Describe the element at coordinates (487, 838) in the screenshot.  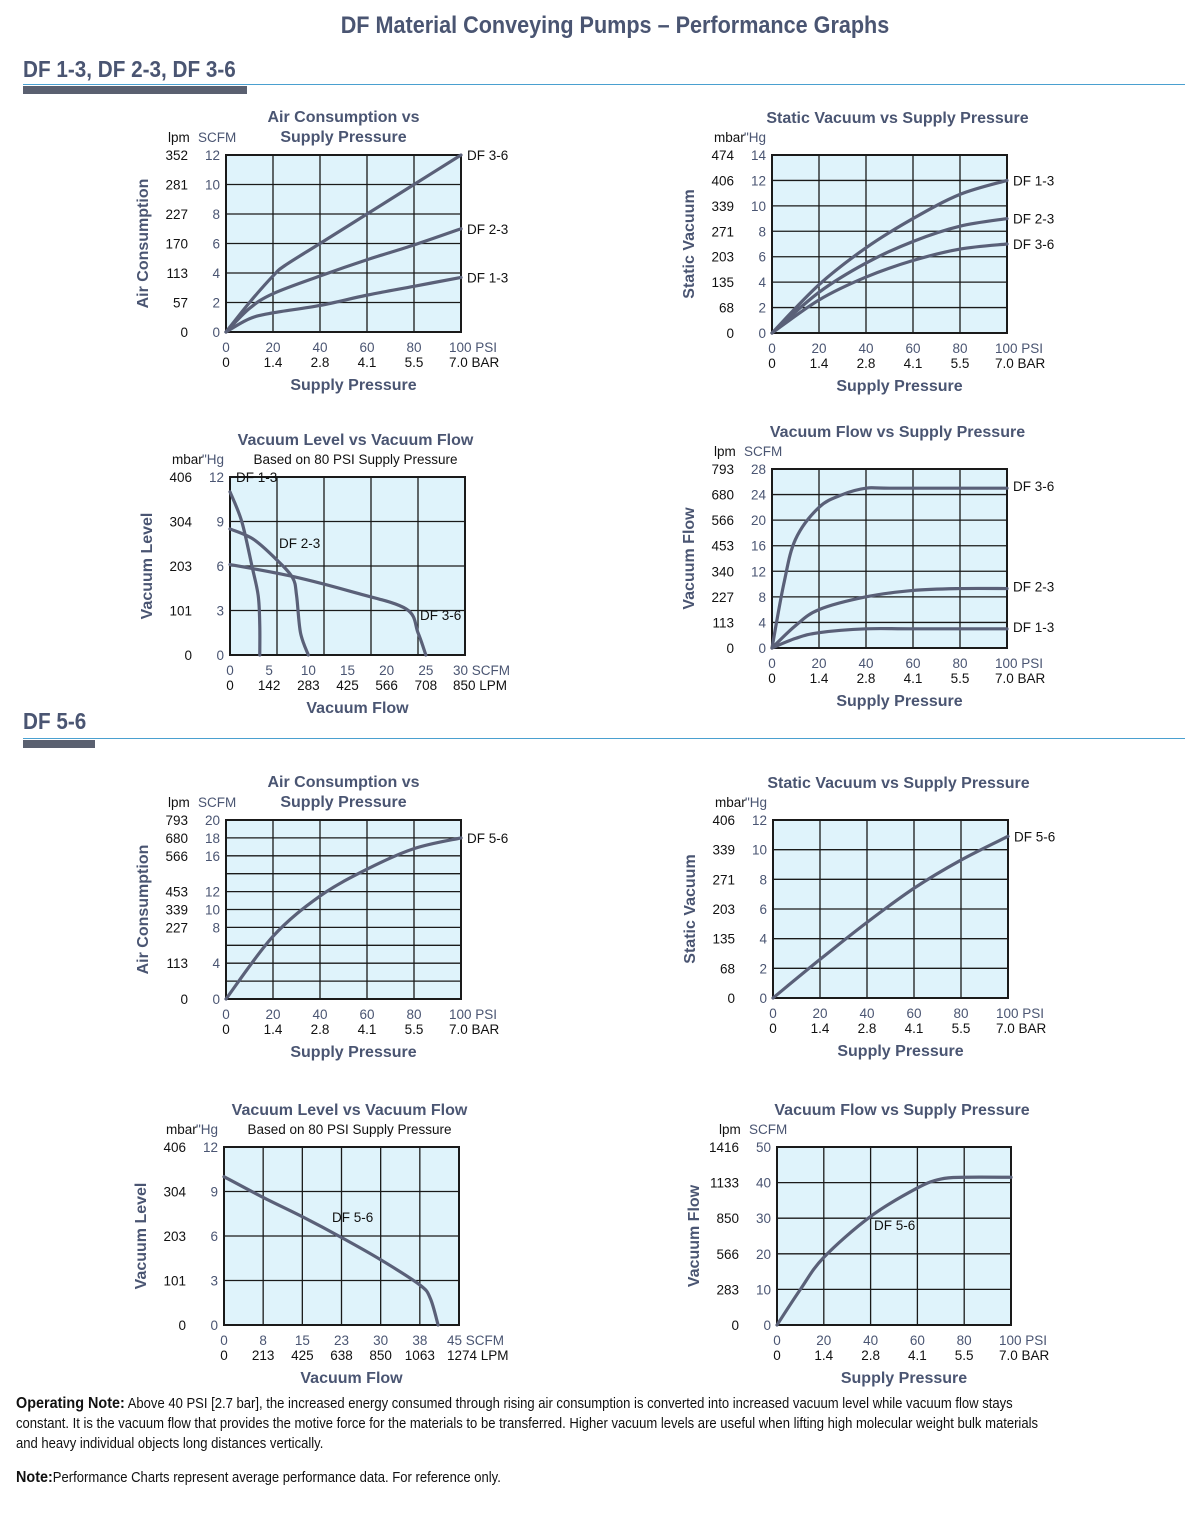
I see `series-label: DF 5-6` at that location.